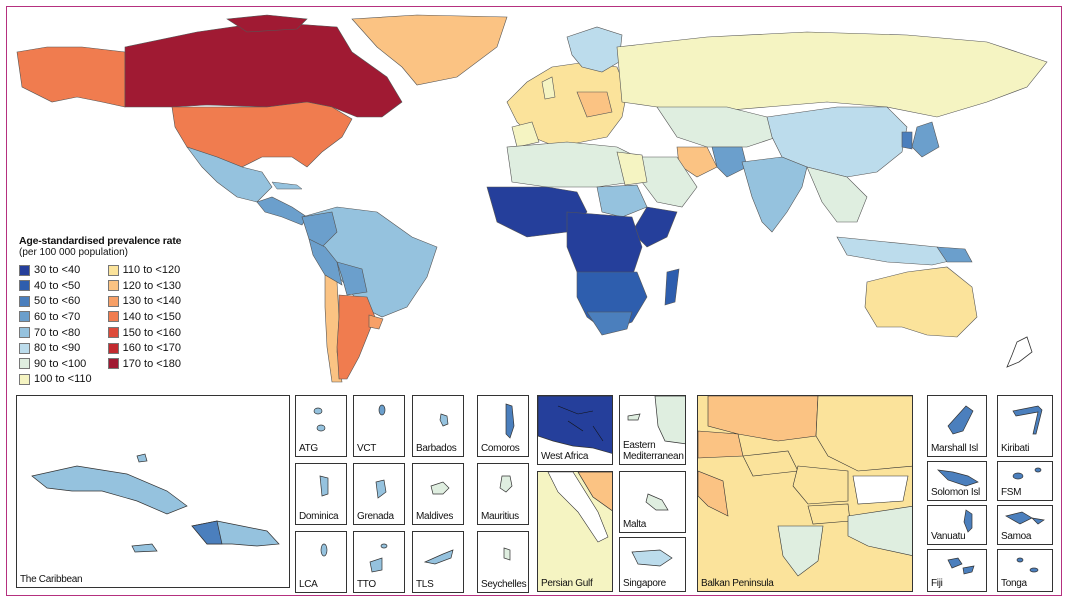 The height and width of the screenshot is (604, 1070). What do you see at coordinates (57, 270) in the screenshot?
I see `legend-label: 30 to <40` at bounding box center [57, 270].